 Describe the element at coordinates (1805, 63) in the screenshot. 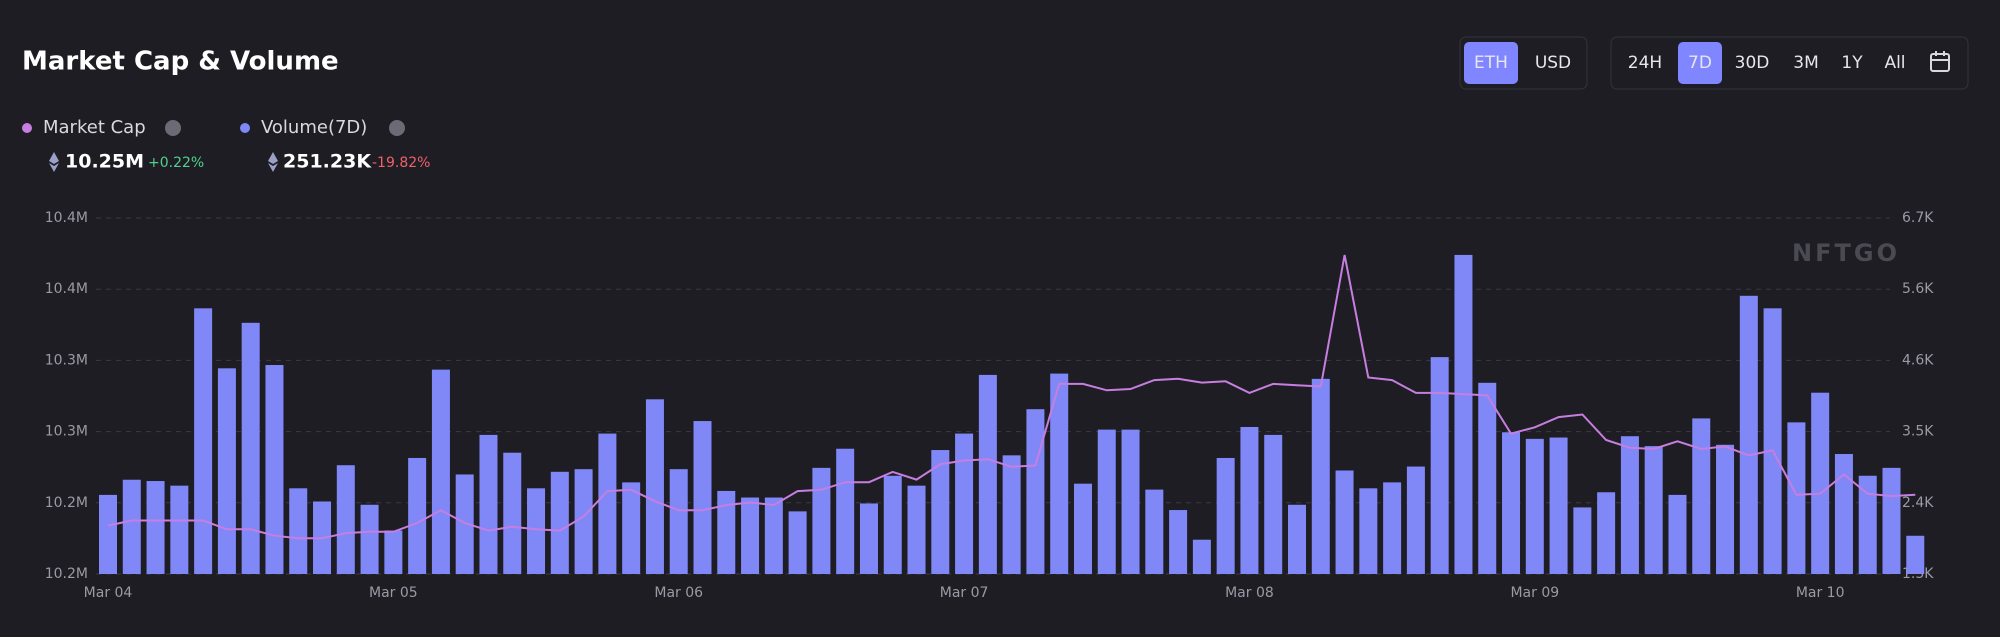

I see `range-button: 3M` at that location.